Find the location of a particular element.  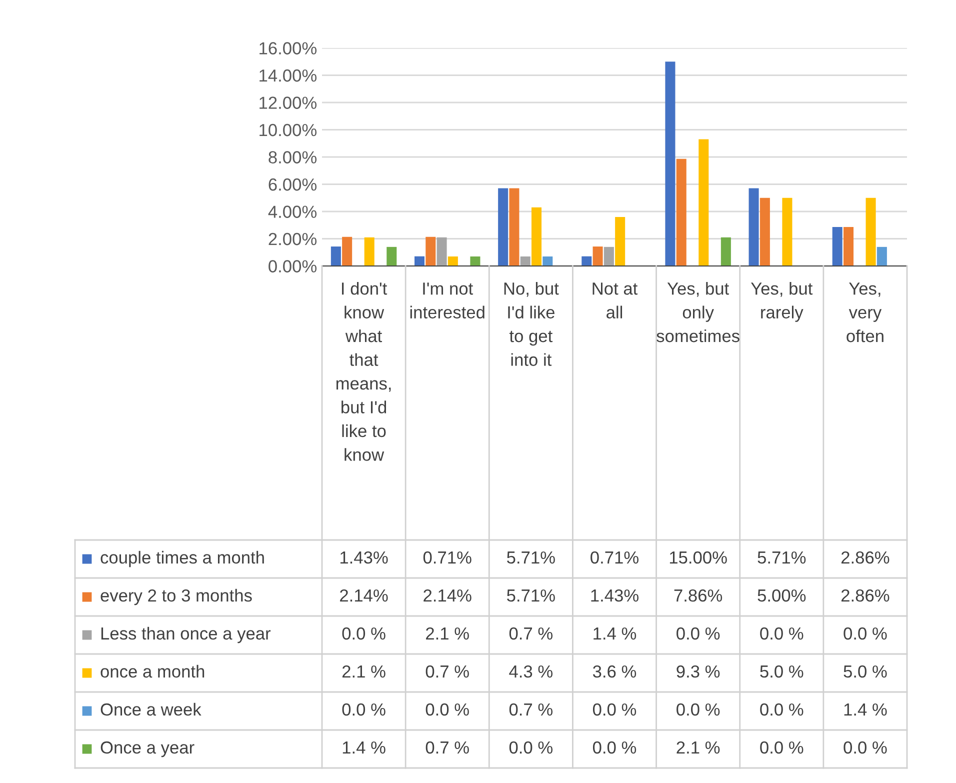

y-tick-label: 16.00% is located at coordinates (288, 48).